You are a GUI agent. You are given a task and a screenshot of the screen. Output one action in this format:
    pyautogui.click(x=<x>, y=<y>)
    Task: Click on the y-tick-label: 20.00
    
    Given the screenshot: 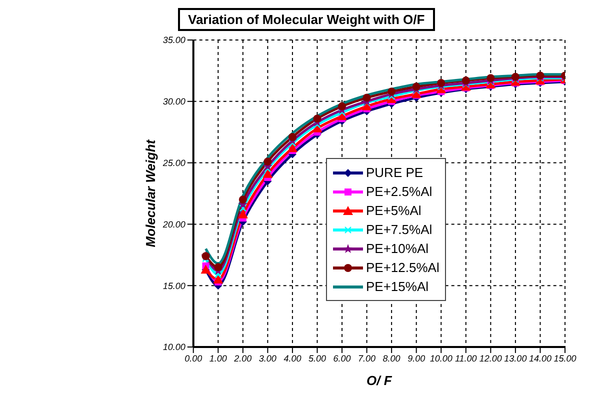 What is the action you would take?
    pyautogui.click(x=174, y=224)
    